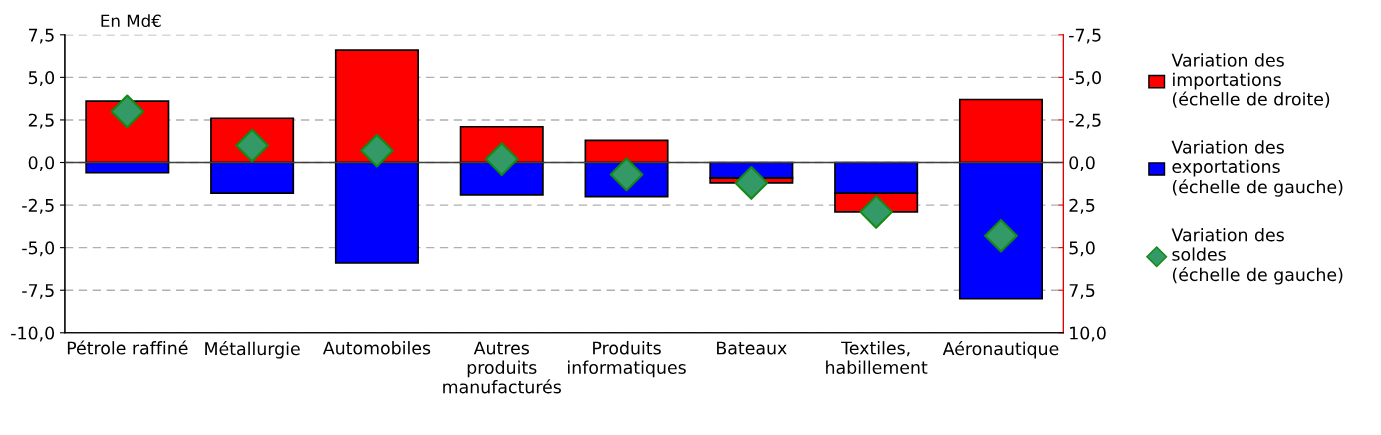 The height and width of the screenshot is (435, 1381). Describe the element at coordinates (38, 206) in the screenshot. I see `y-tick-label: -2,5` at that location.